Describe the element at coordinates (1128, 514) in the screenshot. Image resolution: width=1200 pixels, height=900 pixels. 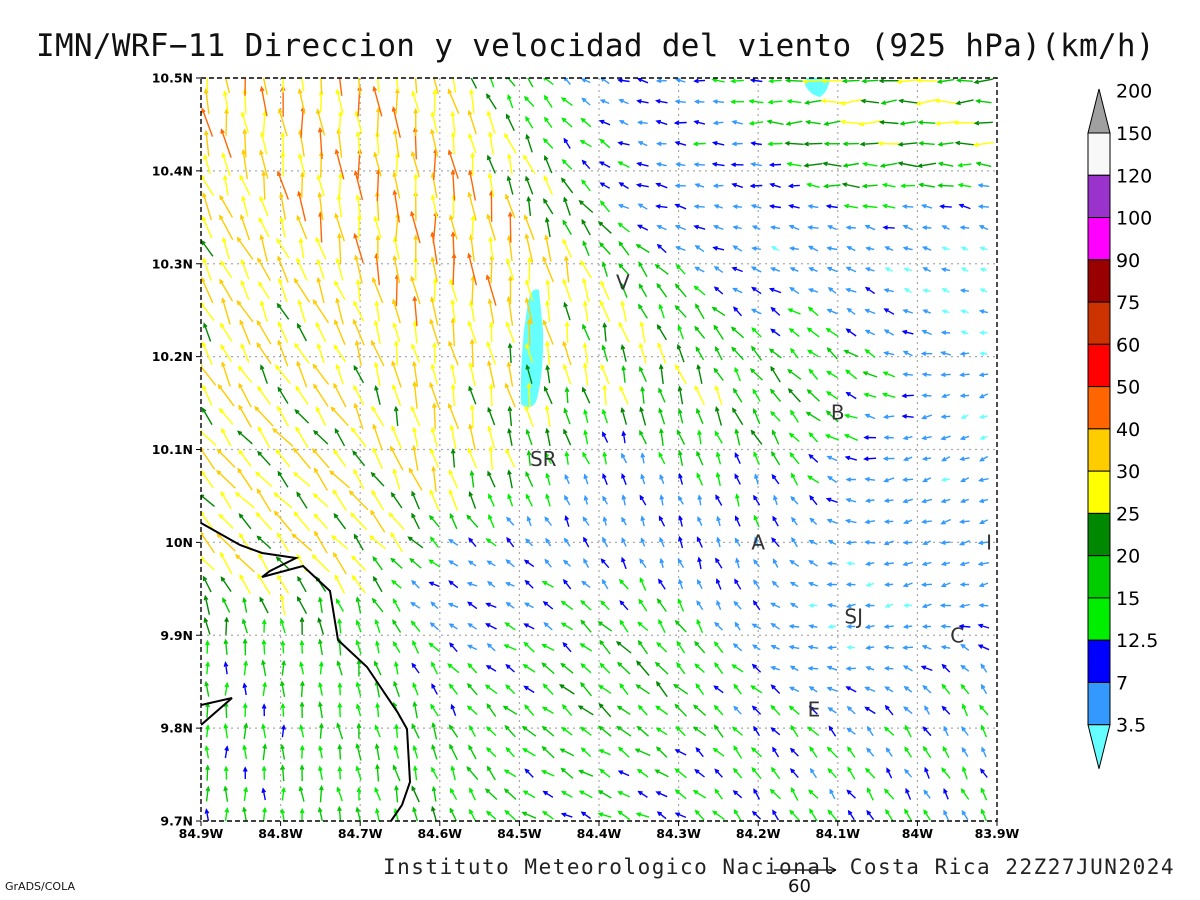
I see `colorbar-label: 25` at that location.